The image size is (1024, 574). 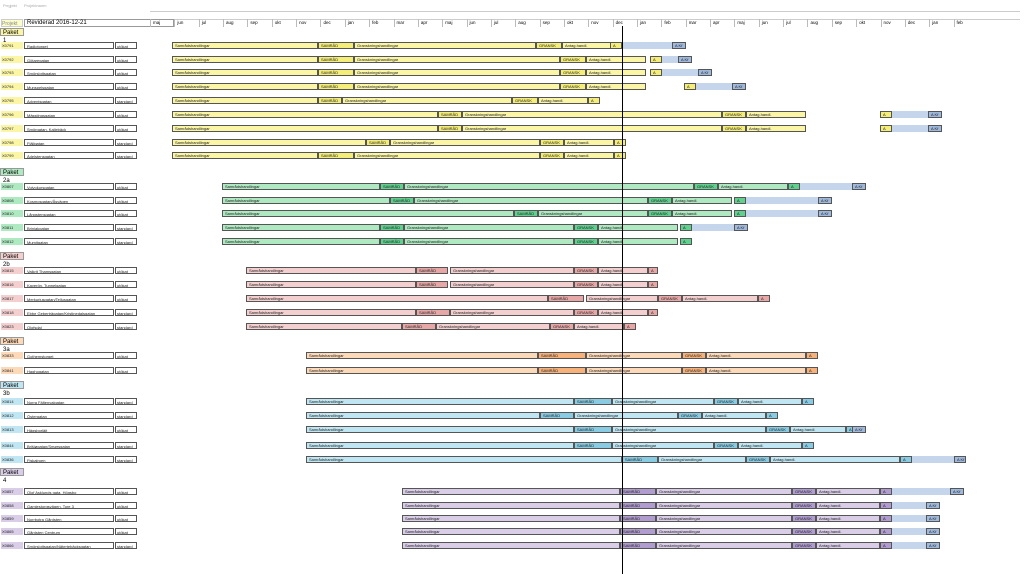 What do you see at coordinates (69, 45) in the screenshot?
I see `row-name: Radiotorget` at bounding box center [69, 45].